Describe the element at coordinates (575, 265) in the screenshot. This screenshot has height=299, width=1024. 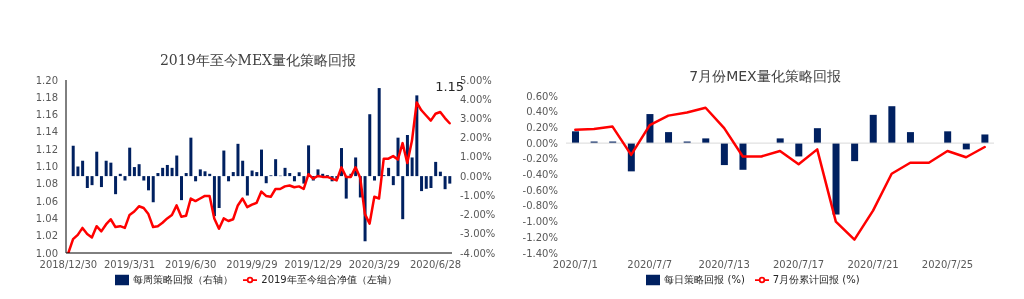
I see `x-tick-label: 2020/7/1` at that location.